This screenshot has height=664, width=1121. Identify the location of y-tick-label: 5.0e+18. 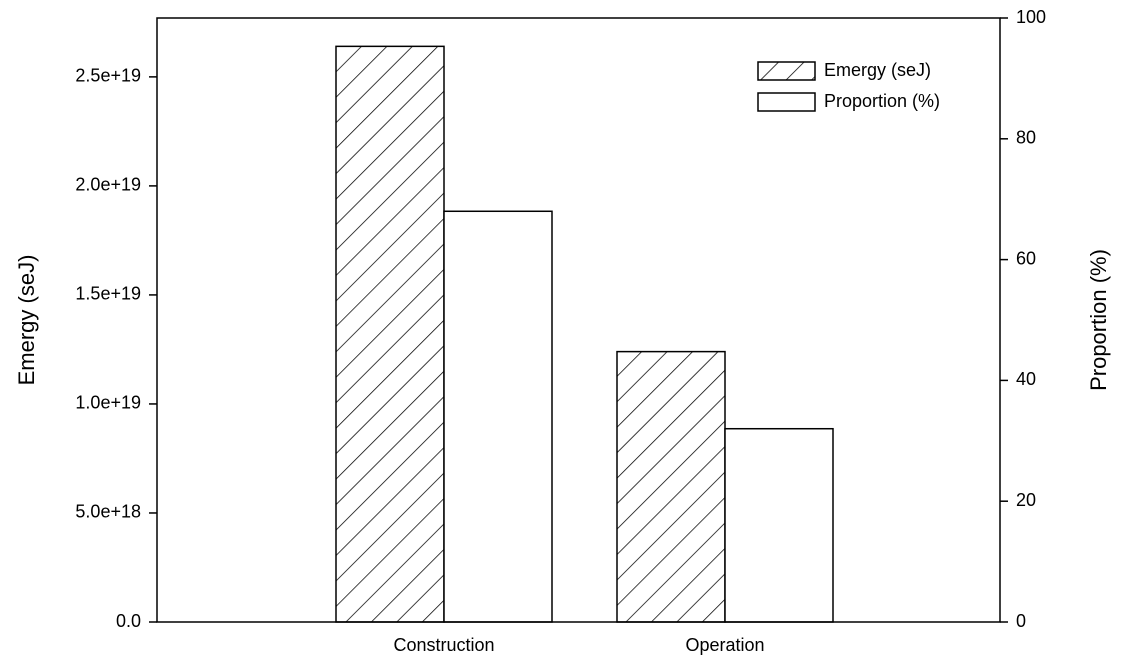
(108, 512).